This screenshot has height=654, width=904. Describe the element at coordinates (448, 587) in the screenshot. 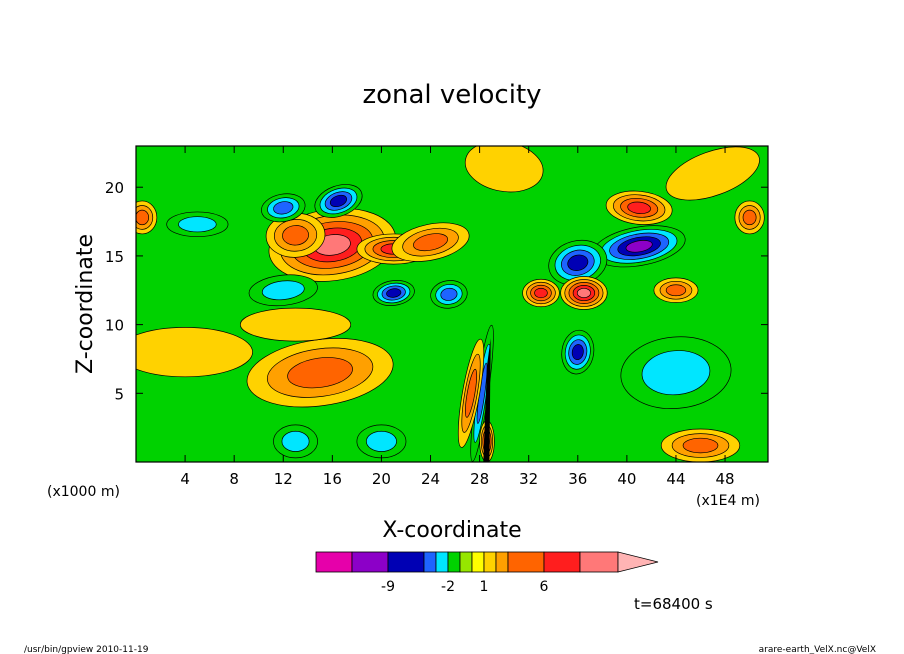

I see `colorbar-tick-label: -2` at that location.